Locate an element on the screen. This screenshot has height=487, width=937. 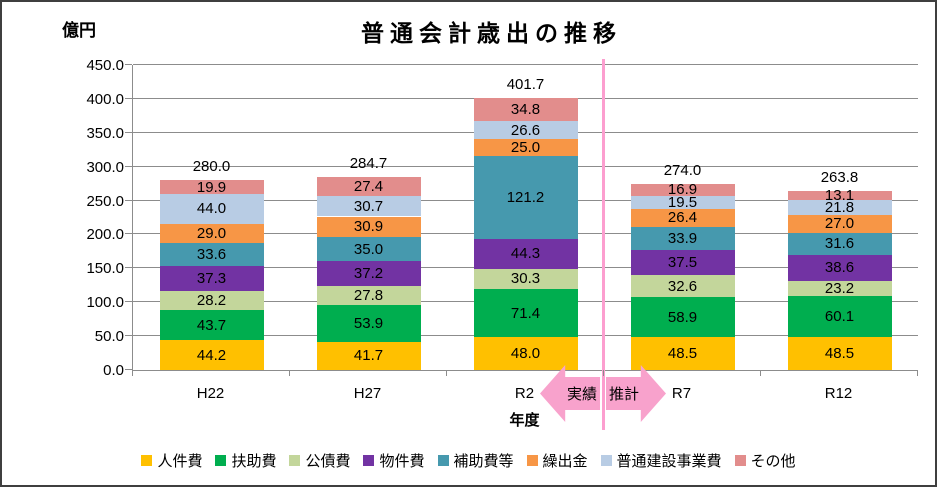
bar-segment: 58.9 is located at coordinates (682, 317).